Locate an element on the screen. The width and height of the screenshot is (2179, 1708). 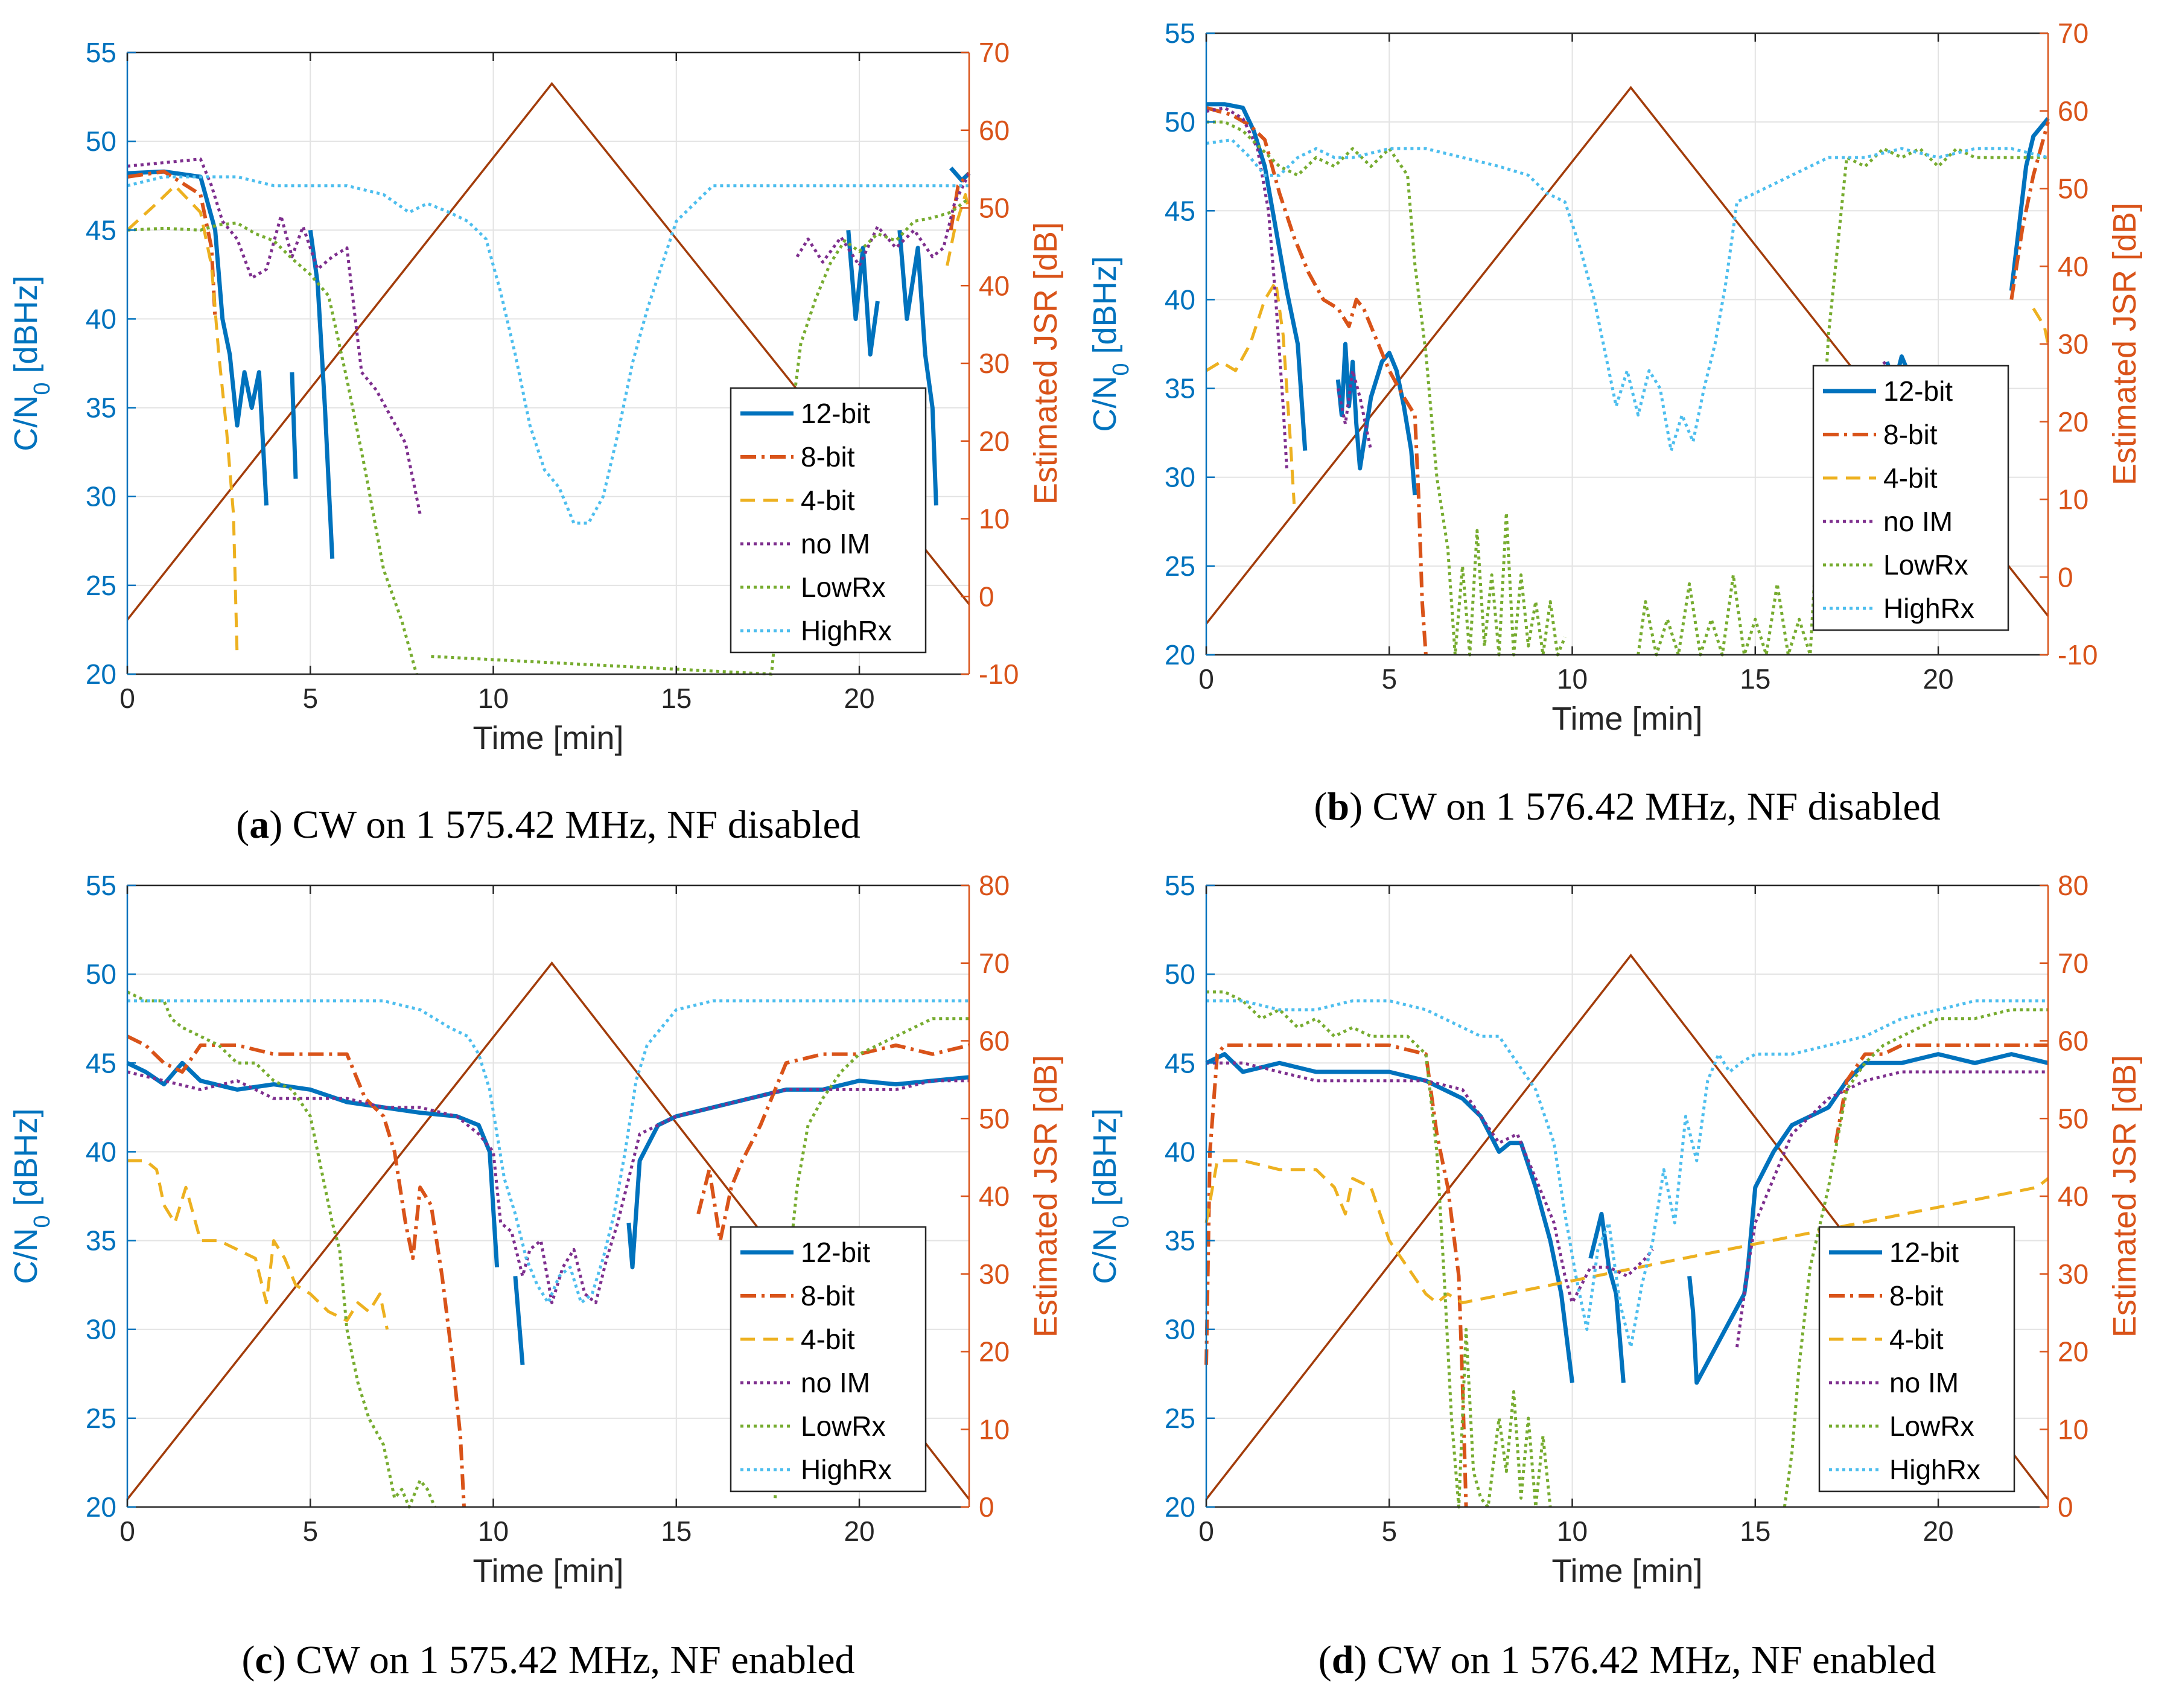
right-tick-label: 40 is located at coordinates (994, 285).